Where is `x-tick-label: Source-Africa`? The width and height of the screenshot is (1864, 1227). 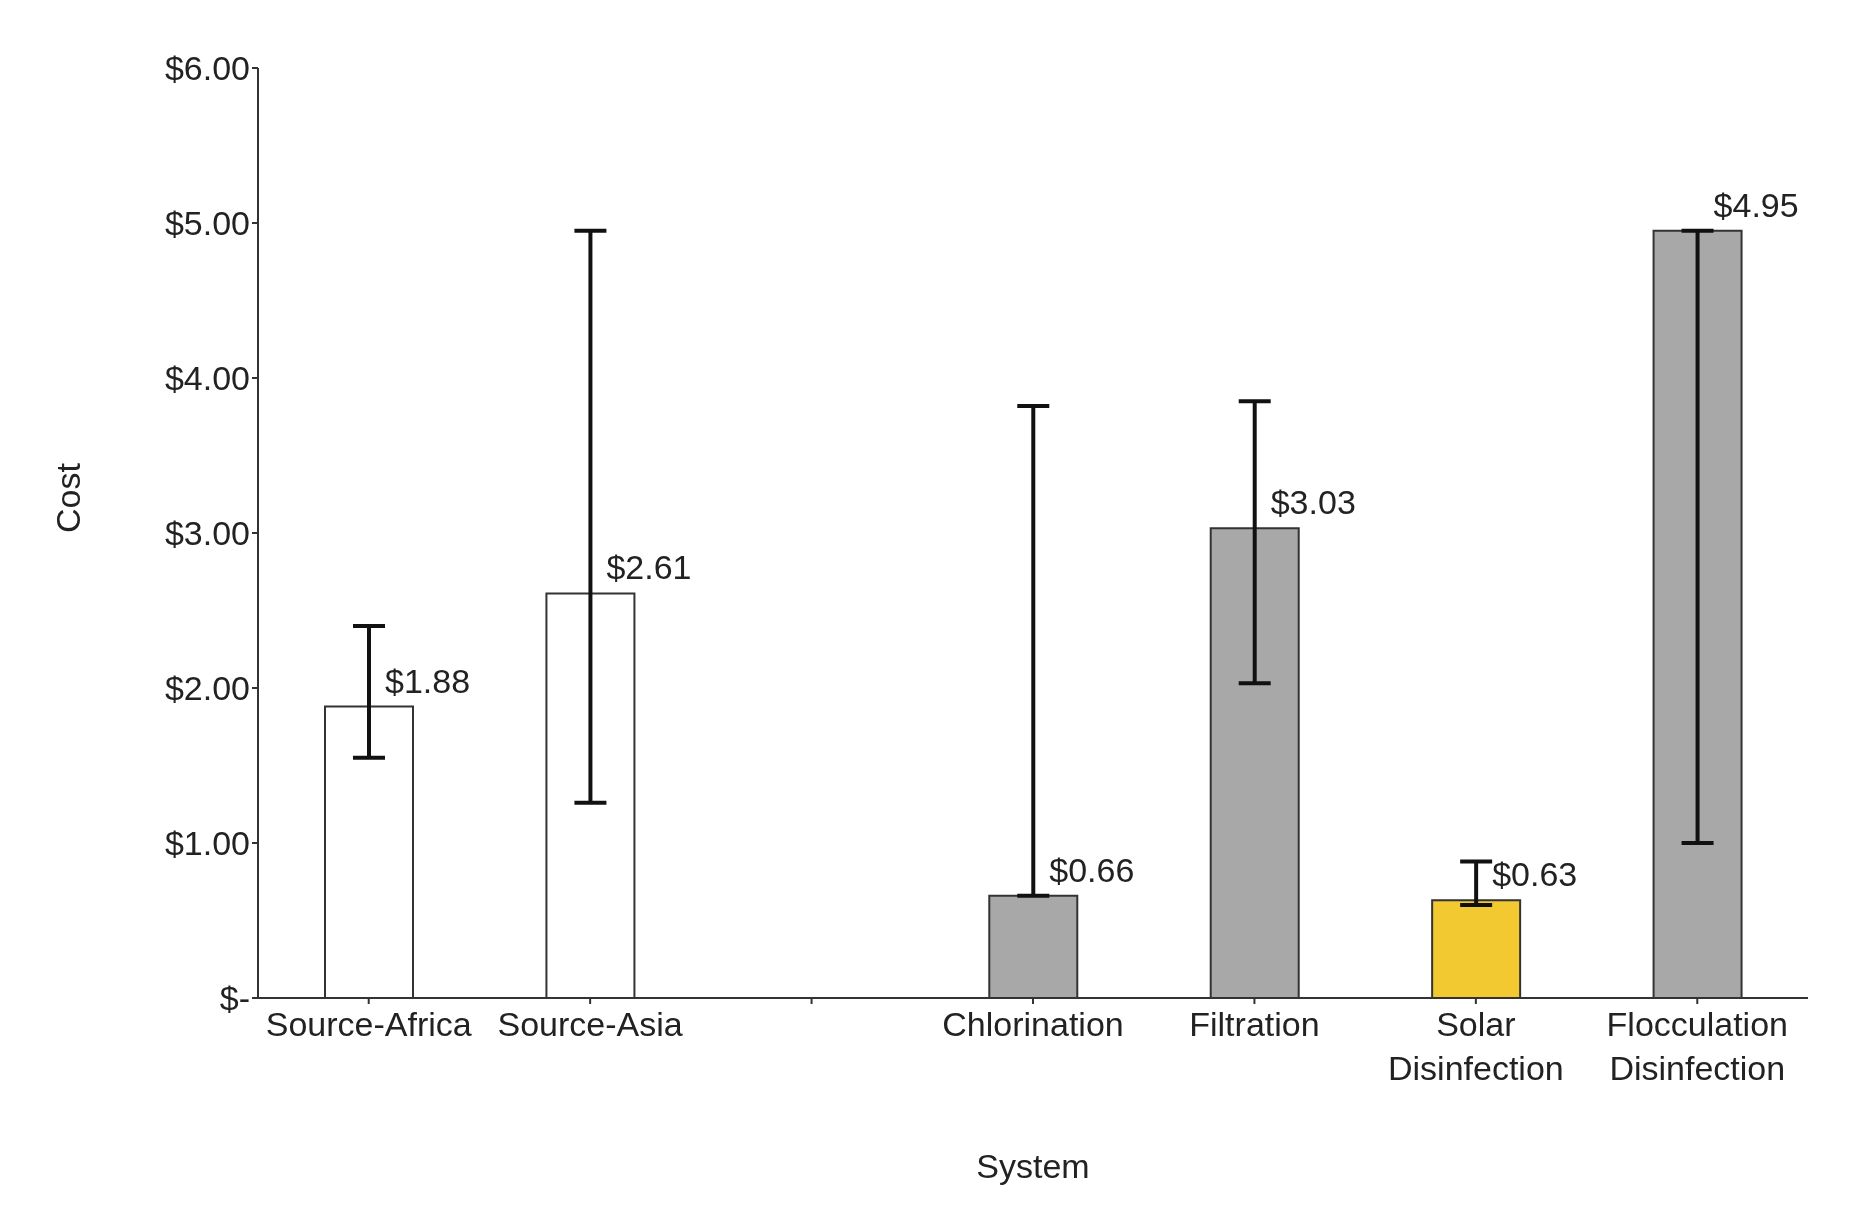 x-tick-label: Source-Africa is located at coordinates (368, 1024).